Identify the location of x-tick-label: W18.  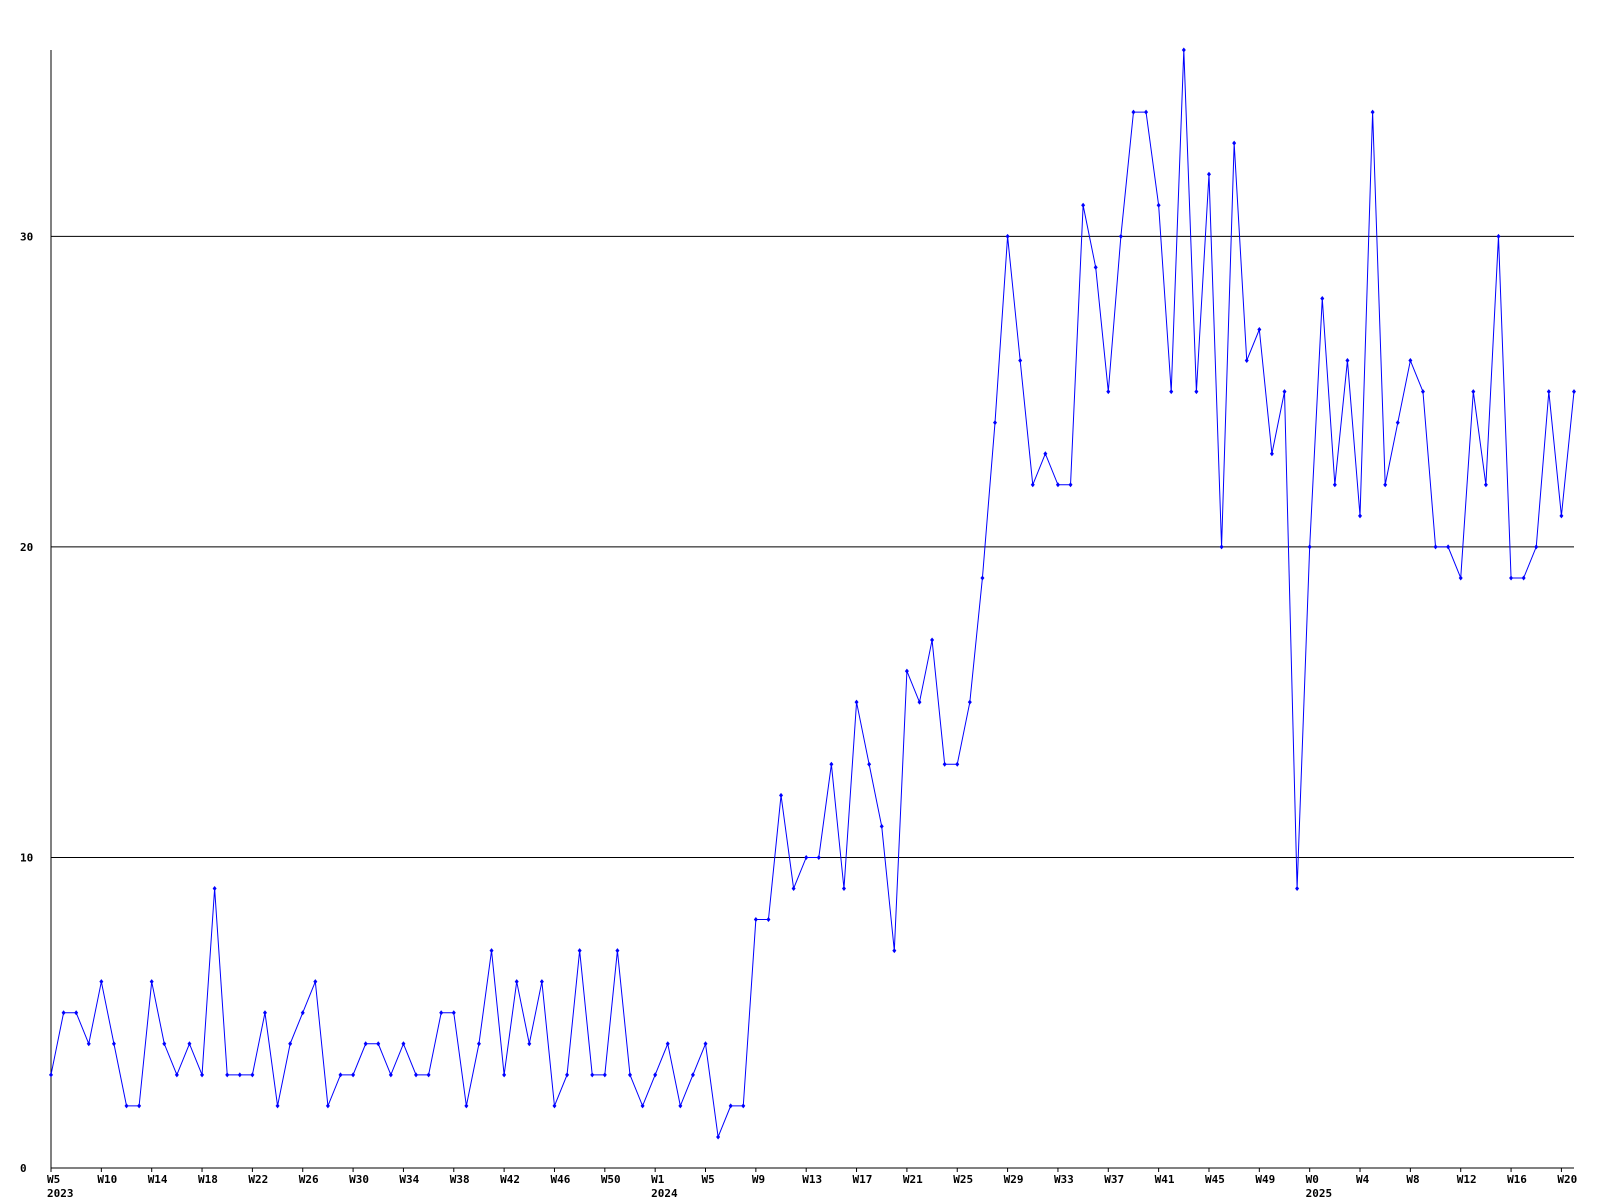
(208, 1179).